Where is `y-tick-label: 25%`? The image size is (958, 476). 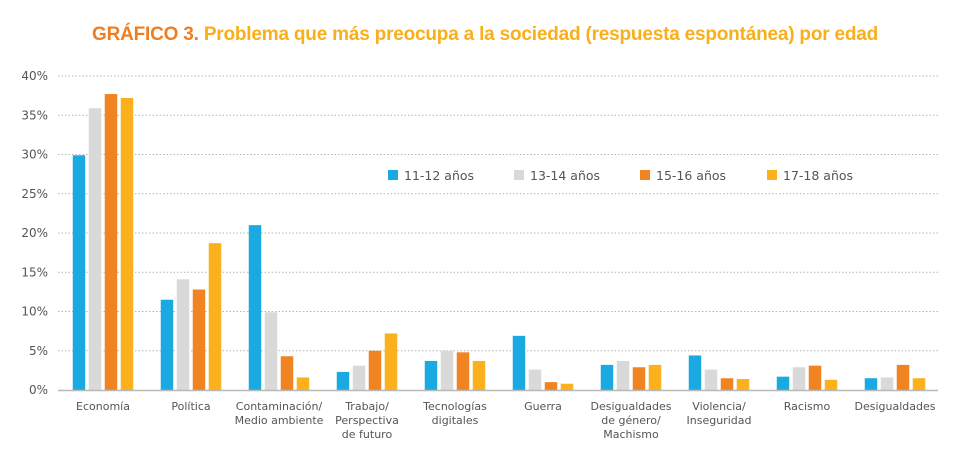 y-tick-label: 25% is located at coordinates (34, 194).